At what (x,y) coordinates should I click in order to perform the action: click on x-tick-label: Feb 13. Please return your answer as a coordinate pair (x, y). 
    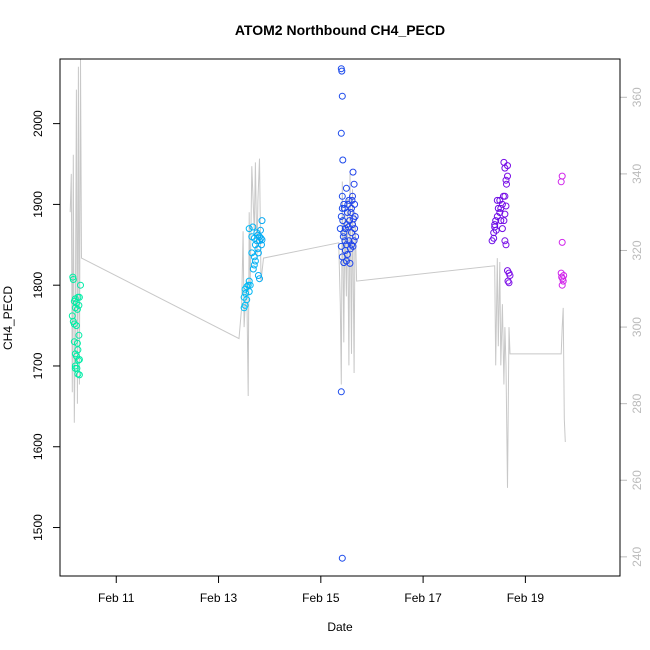
    Looking at the image, I should click on (219, 598).